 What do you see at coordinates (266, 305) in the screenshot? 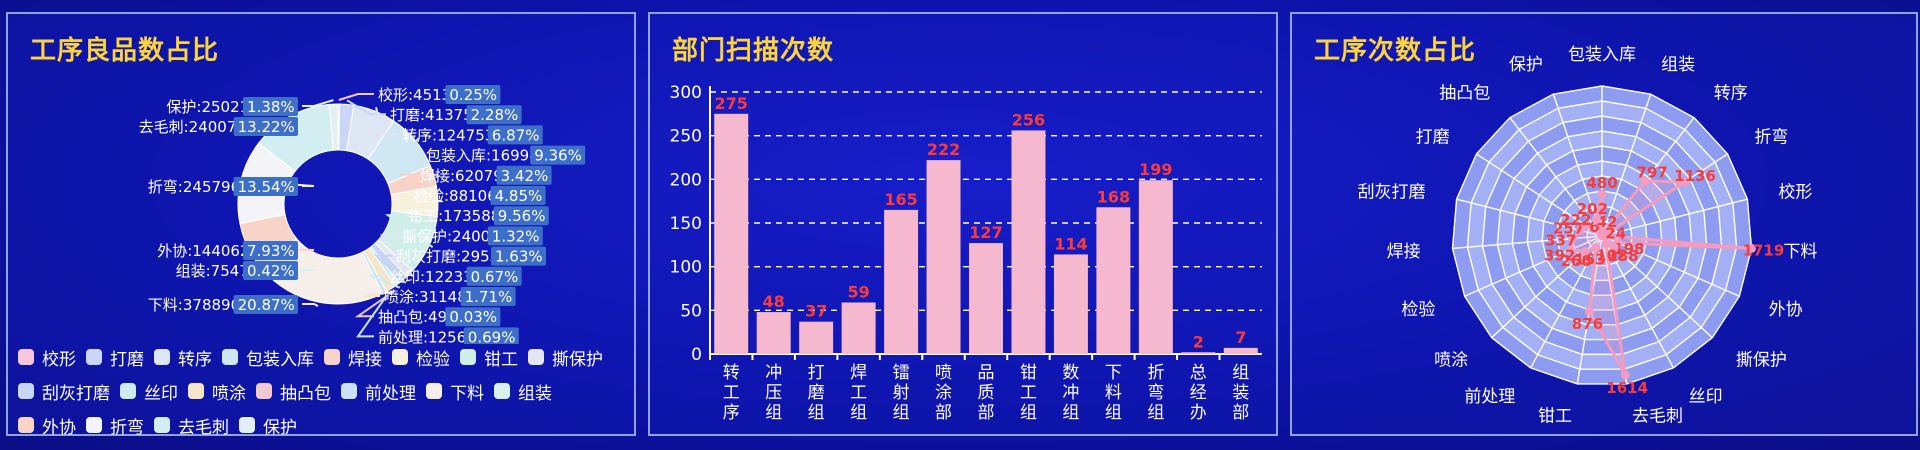
I see `slice-percent: 20.87%` at bounding box center [266, 305].